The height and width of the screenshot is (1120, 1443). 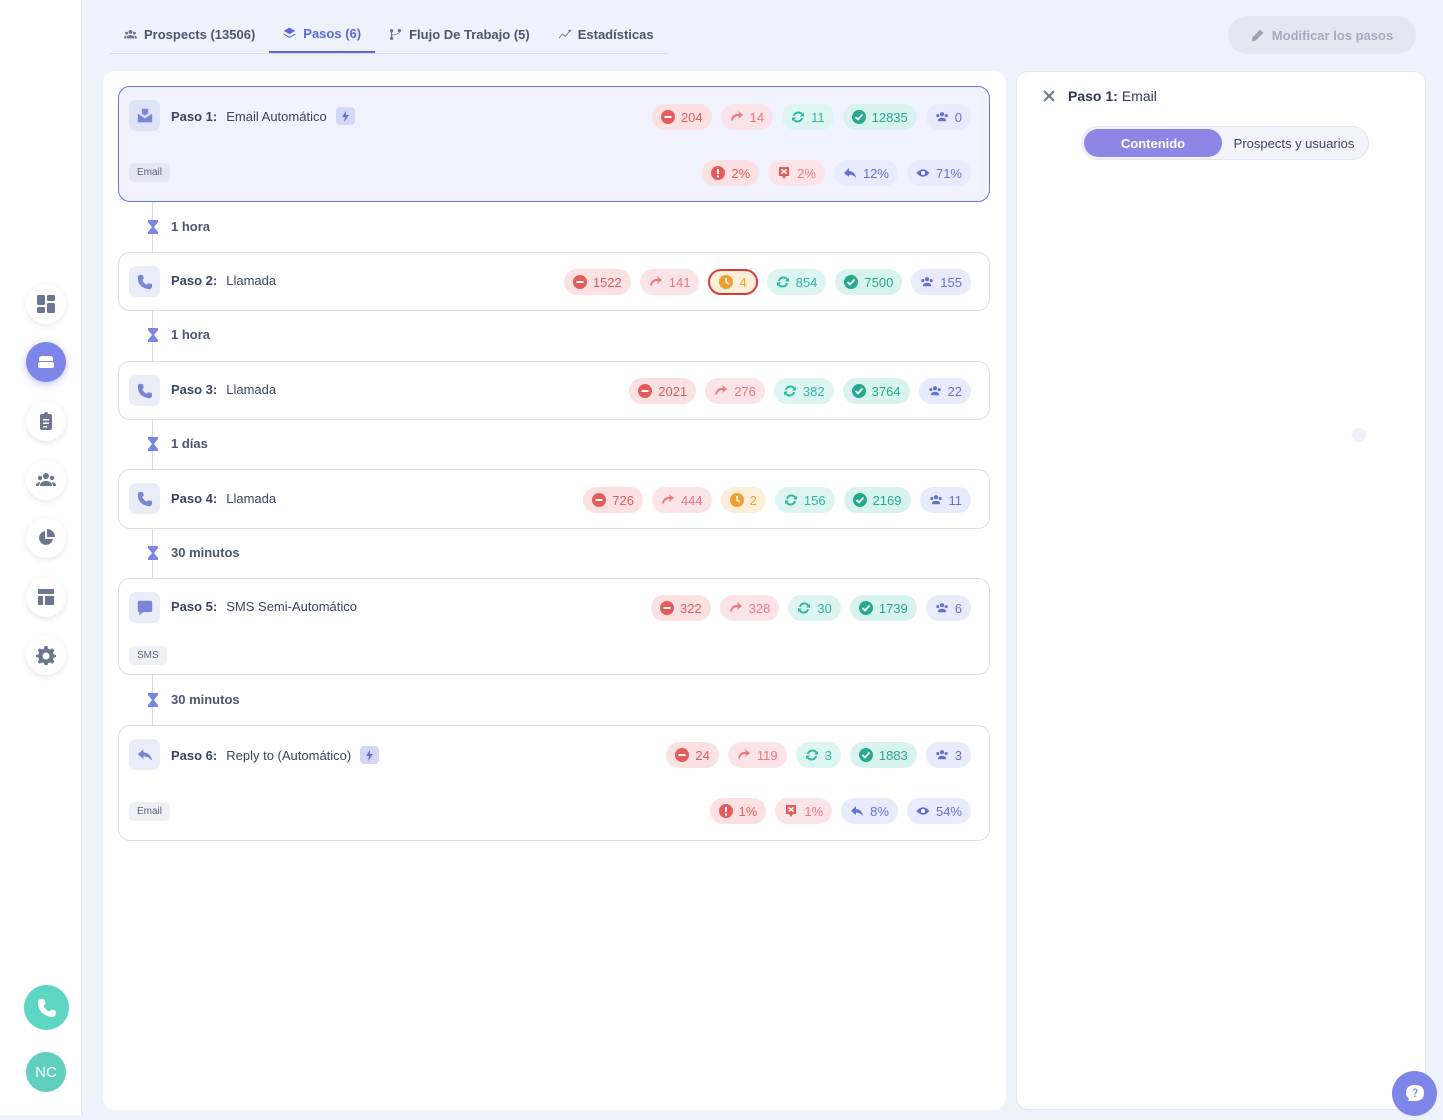 What do you see at coordinates (46, 362) in the screenshot?
I see `nav-sequences` at bounding box center [46, 362].